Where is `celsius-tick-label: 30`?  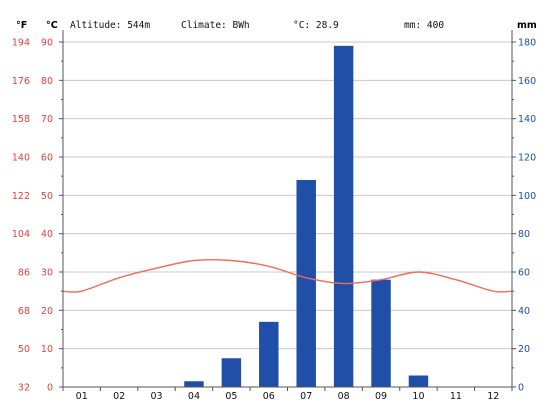 celsius-tick-label: 30 is located at coordinates (47, 273).